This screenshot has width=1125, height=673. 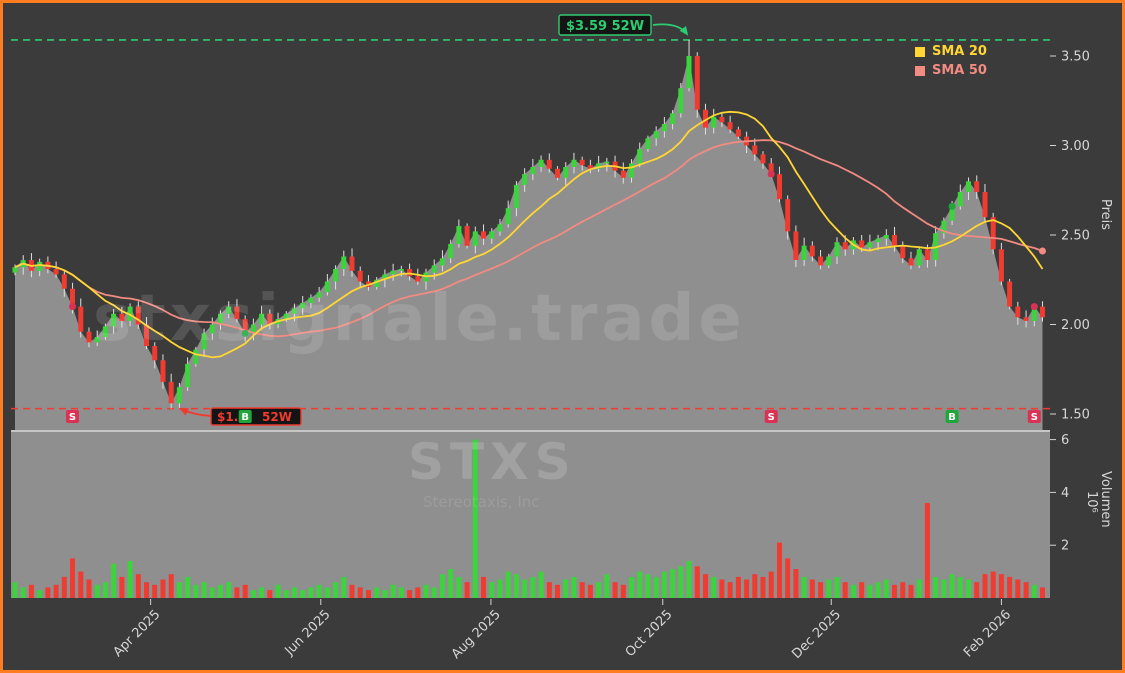 What do you see at coordinates (277, 417) in the screenshot?
I see `low-52w-label-right: 52W` at bounding box center [277, 417].